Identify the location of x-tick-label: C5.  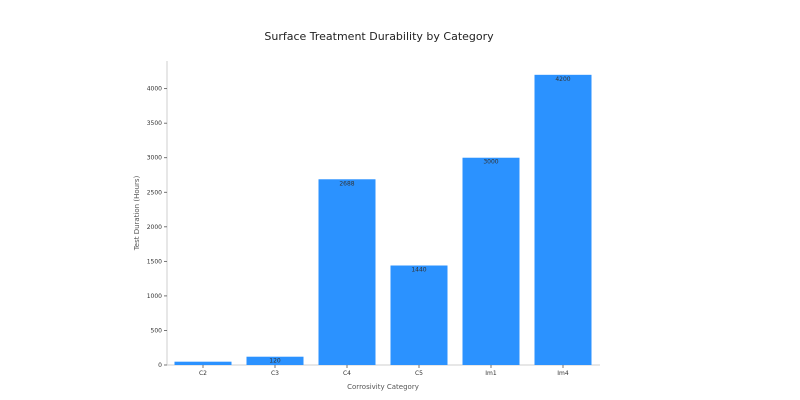
(419, 373).